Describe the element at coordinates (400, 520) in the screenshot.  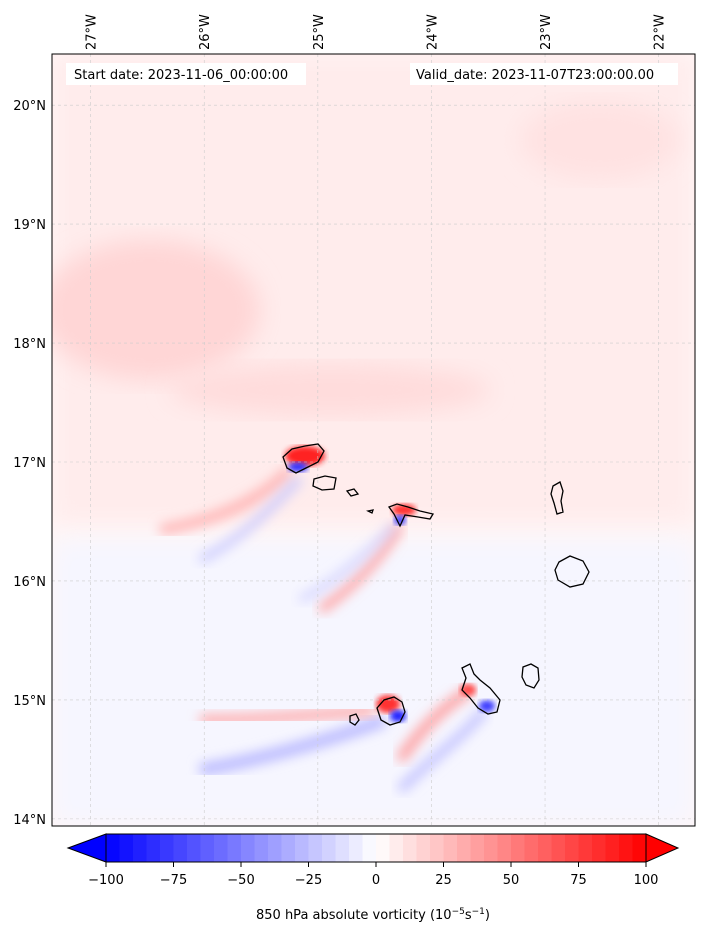
I see `sao-nicolau-negative-core` at that location.